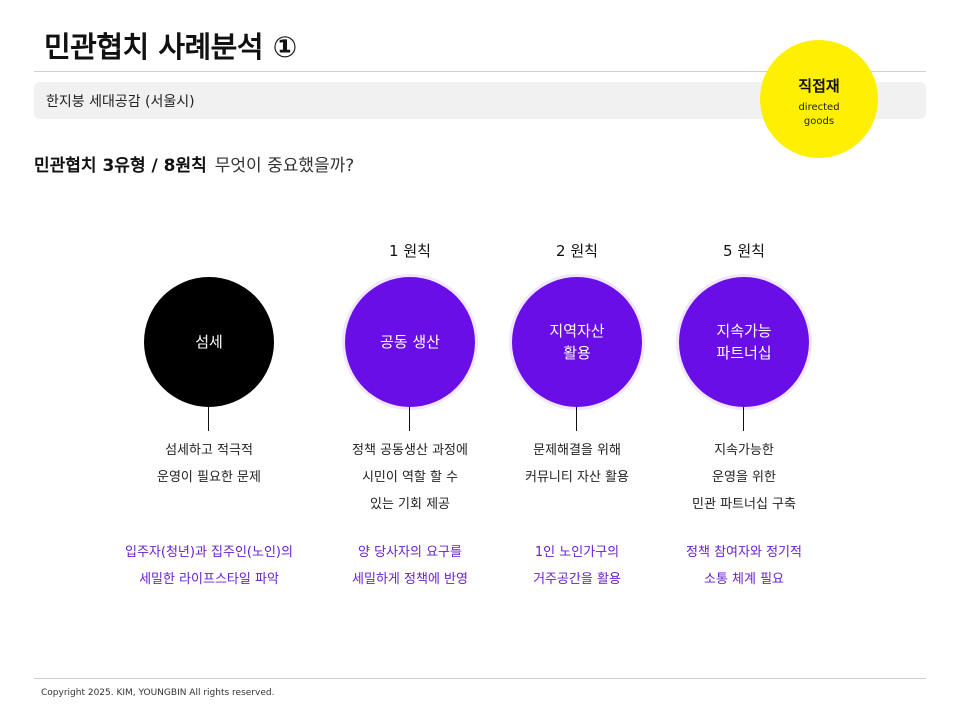 Image resolution: width=960 pixels, height=720 pixels. What do you see at coordinates (410, 251) in the screenshot?
I see `principle-label: 1 원칙` at bounding box center [410, 251].